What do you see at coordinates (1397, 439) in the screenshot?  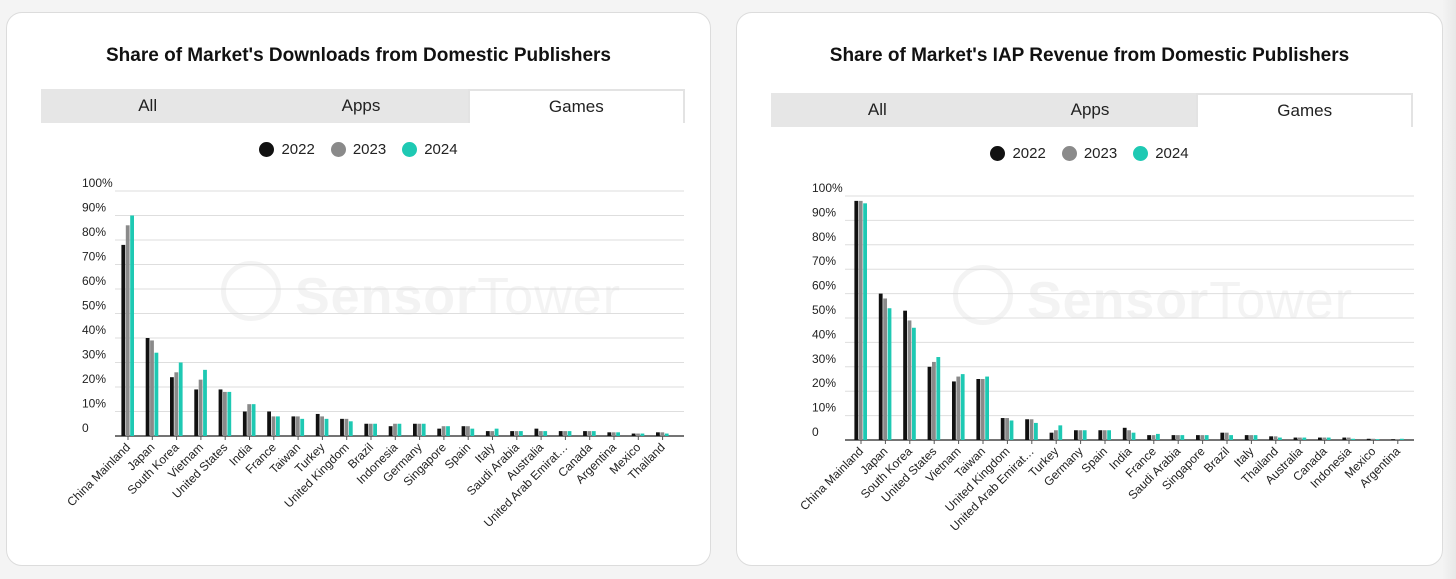 I see `bar-argentina-2023` at bounding box center [1397, 439].